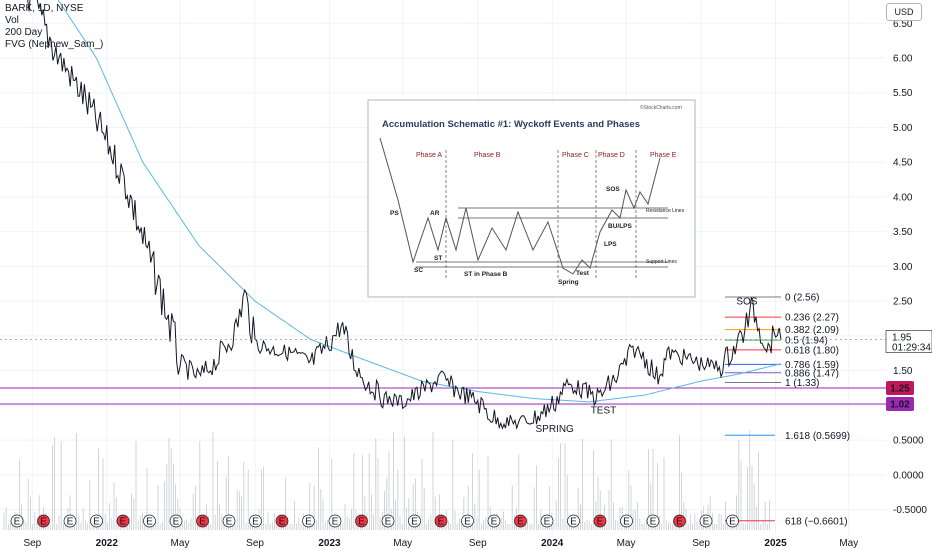 The image size is (932, 550). Describe the element at coordinates (486, 274) in the screenshot. I see `inset-event-label: ST in Phase B` at that location.